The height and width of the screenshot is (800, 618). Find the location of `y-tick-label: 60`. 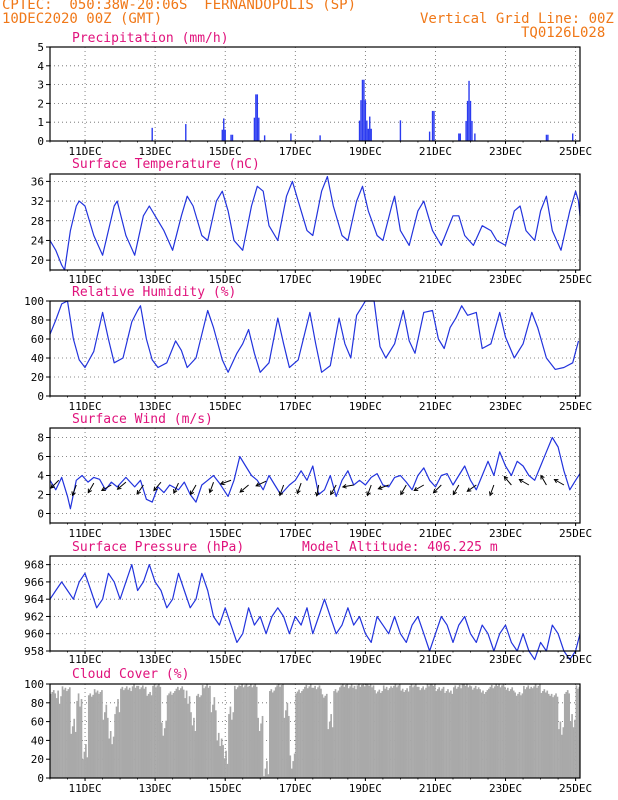

y-tick-label: 60 is located at coordinates (37, 722).